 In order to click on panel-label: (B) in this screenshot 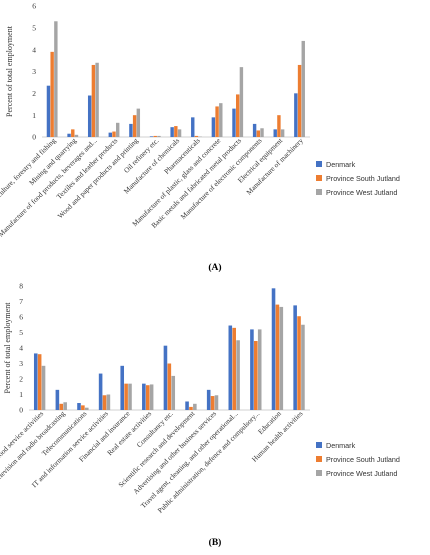, I will do `click(215, 542)`.